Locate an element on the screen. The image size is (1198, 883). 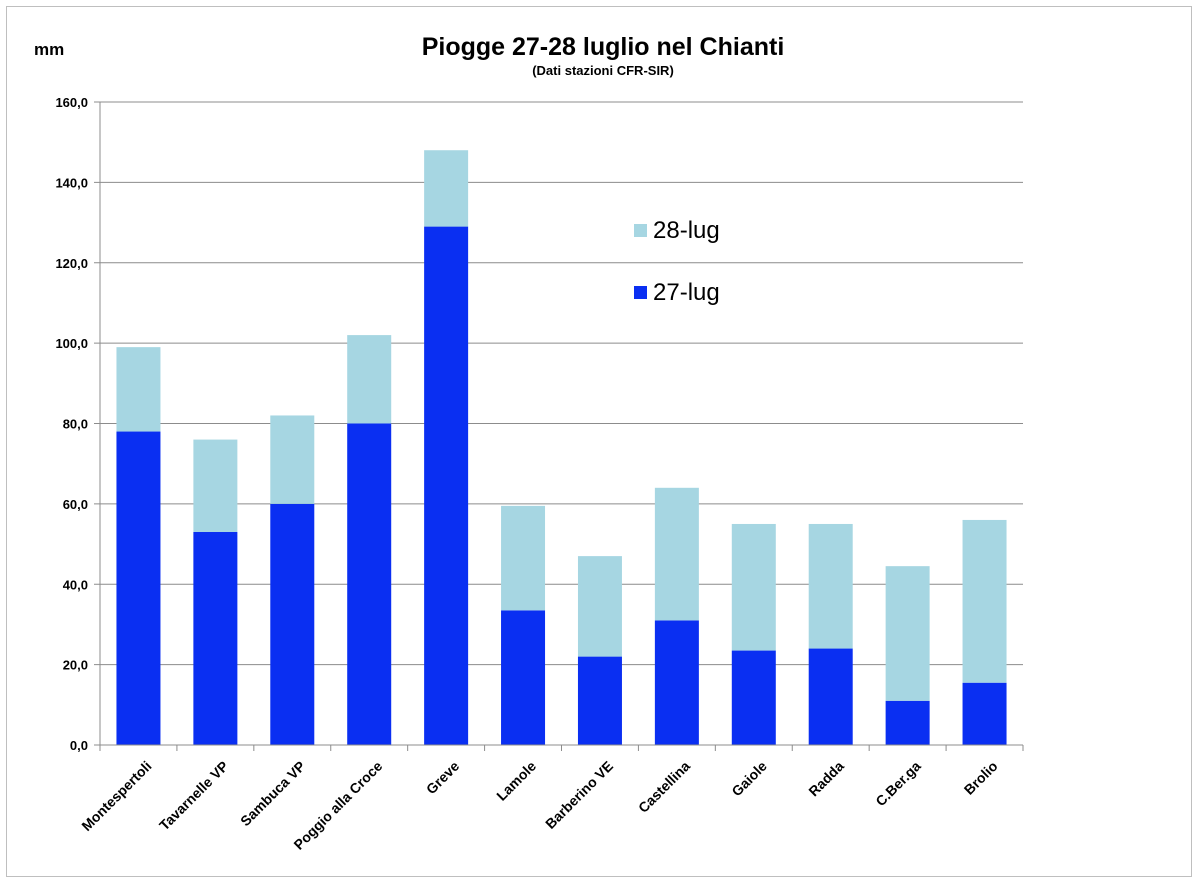
x-tick-label: Radda is located at coordinates (826, 779).